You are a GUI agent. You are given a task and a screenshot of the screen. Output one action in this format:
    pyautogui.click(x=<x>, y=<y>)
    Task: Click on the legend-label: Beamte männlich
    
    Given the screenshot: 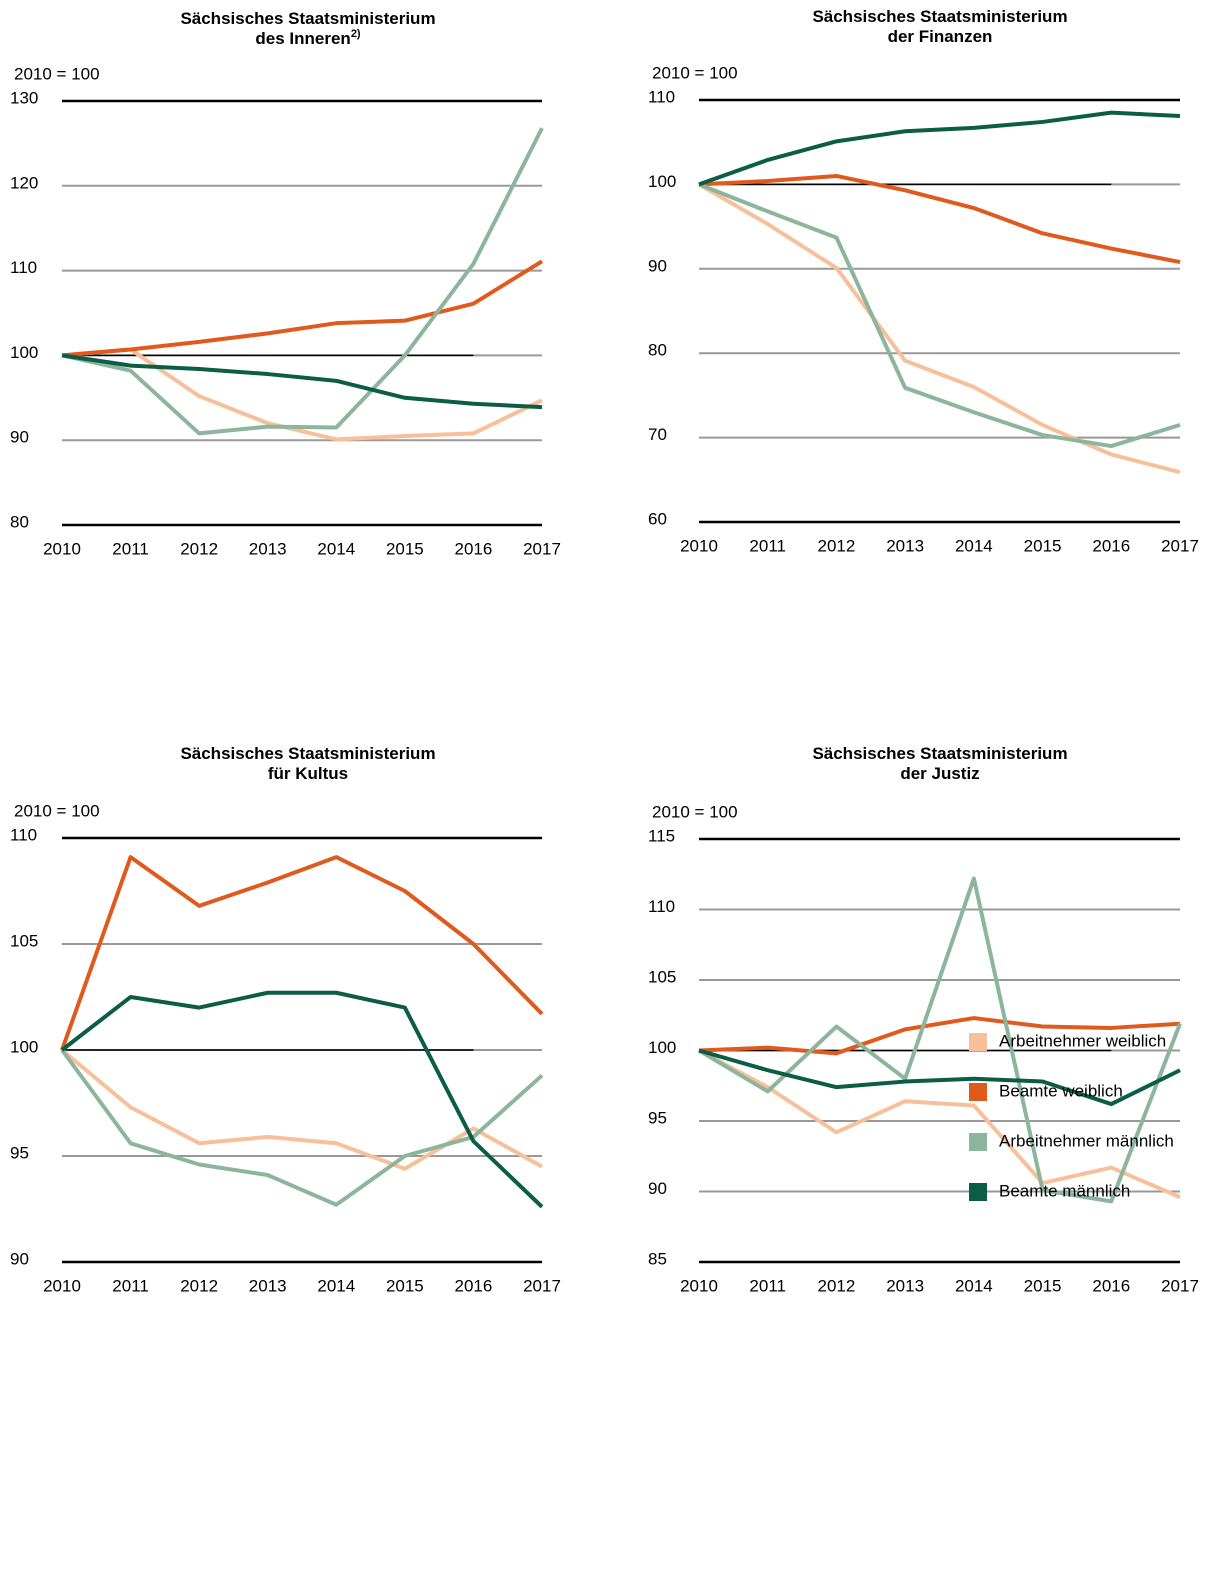 What is the action you would take?
    pyautogui.click(x=1064, y=1190)
    